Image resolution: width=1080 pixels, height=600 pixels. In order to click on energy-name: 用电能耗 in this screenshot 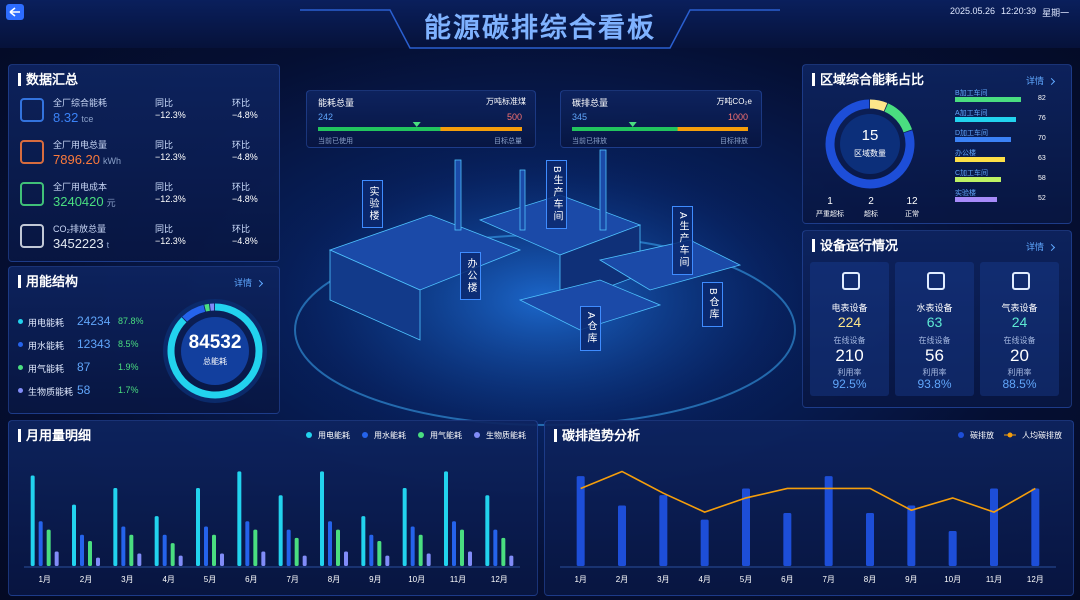, I will do `click(46, 323)`.